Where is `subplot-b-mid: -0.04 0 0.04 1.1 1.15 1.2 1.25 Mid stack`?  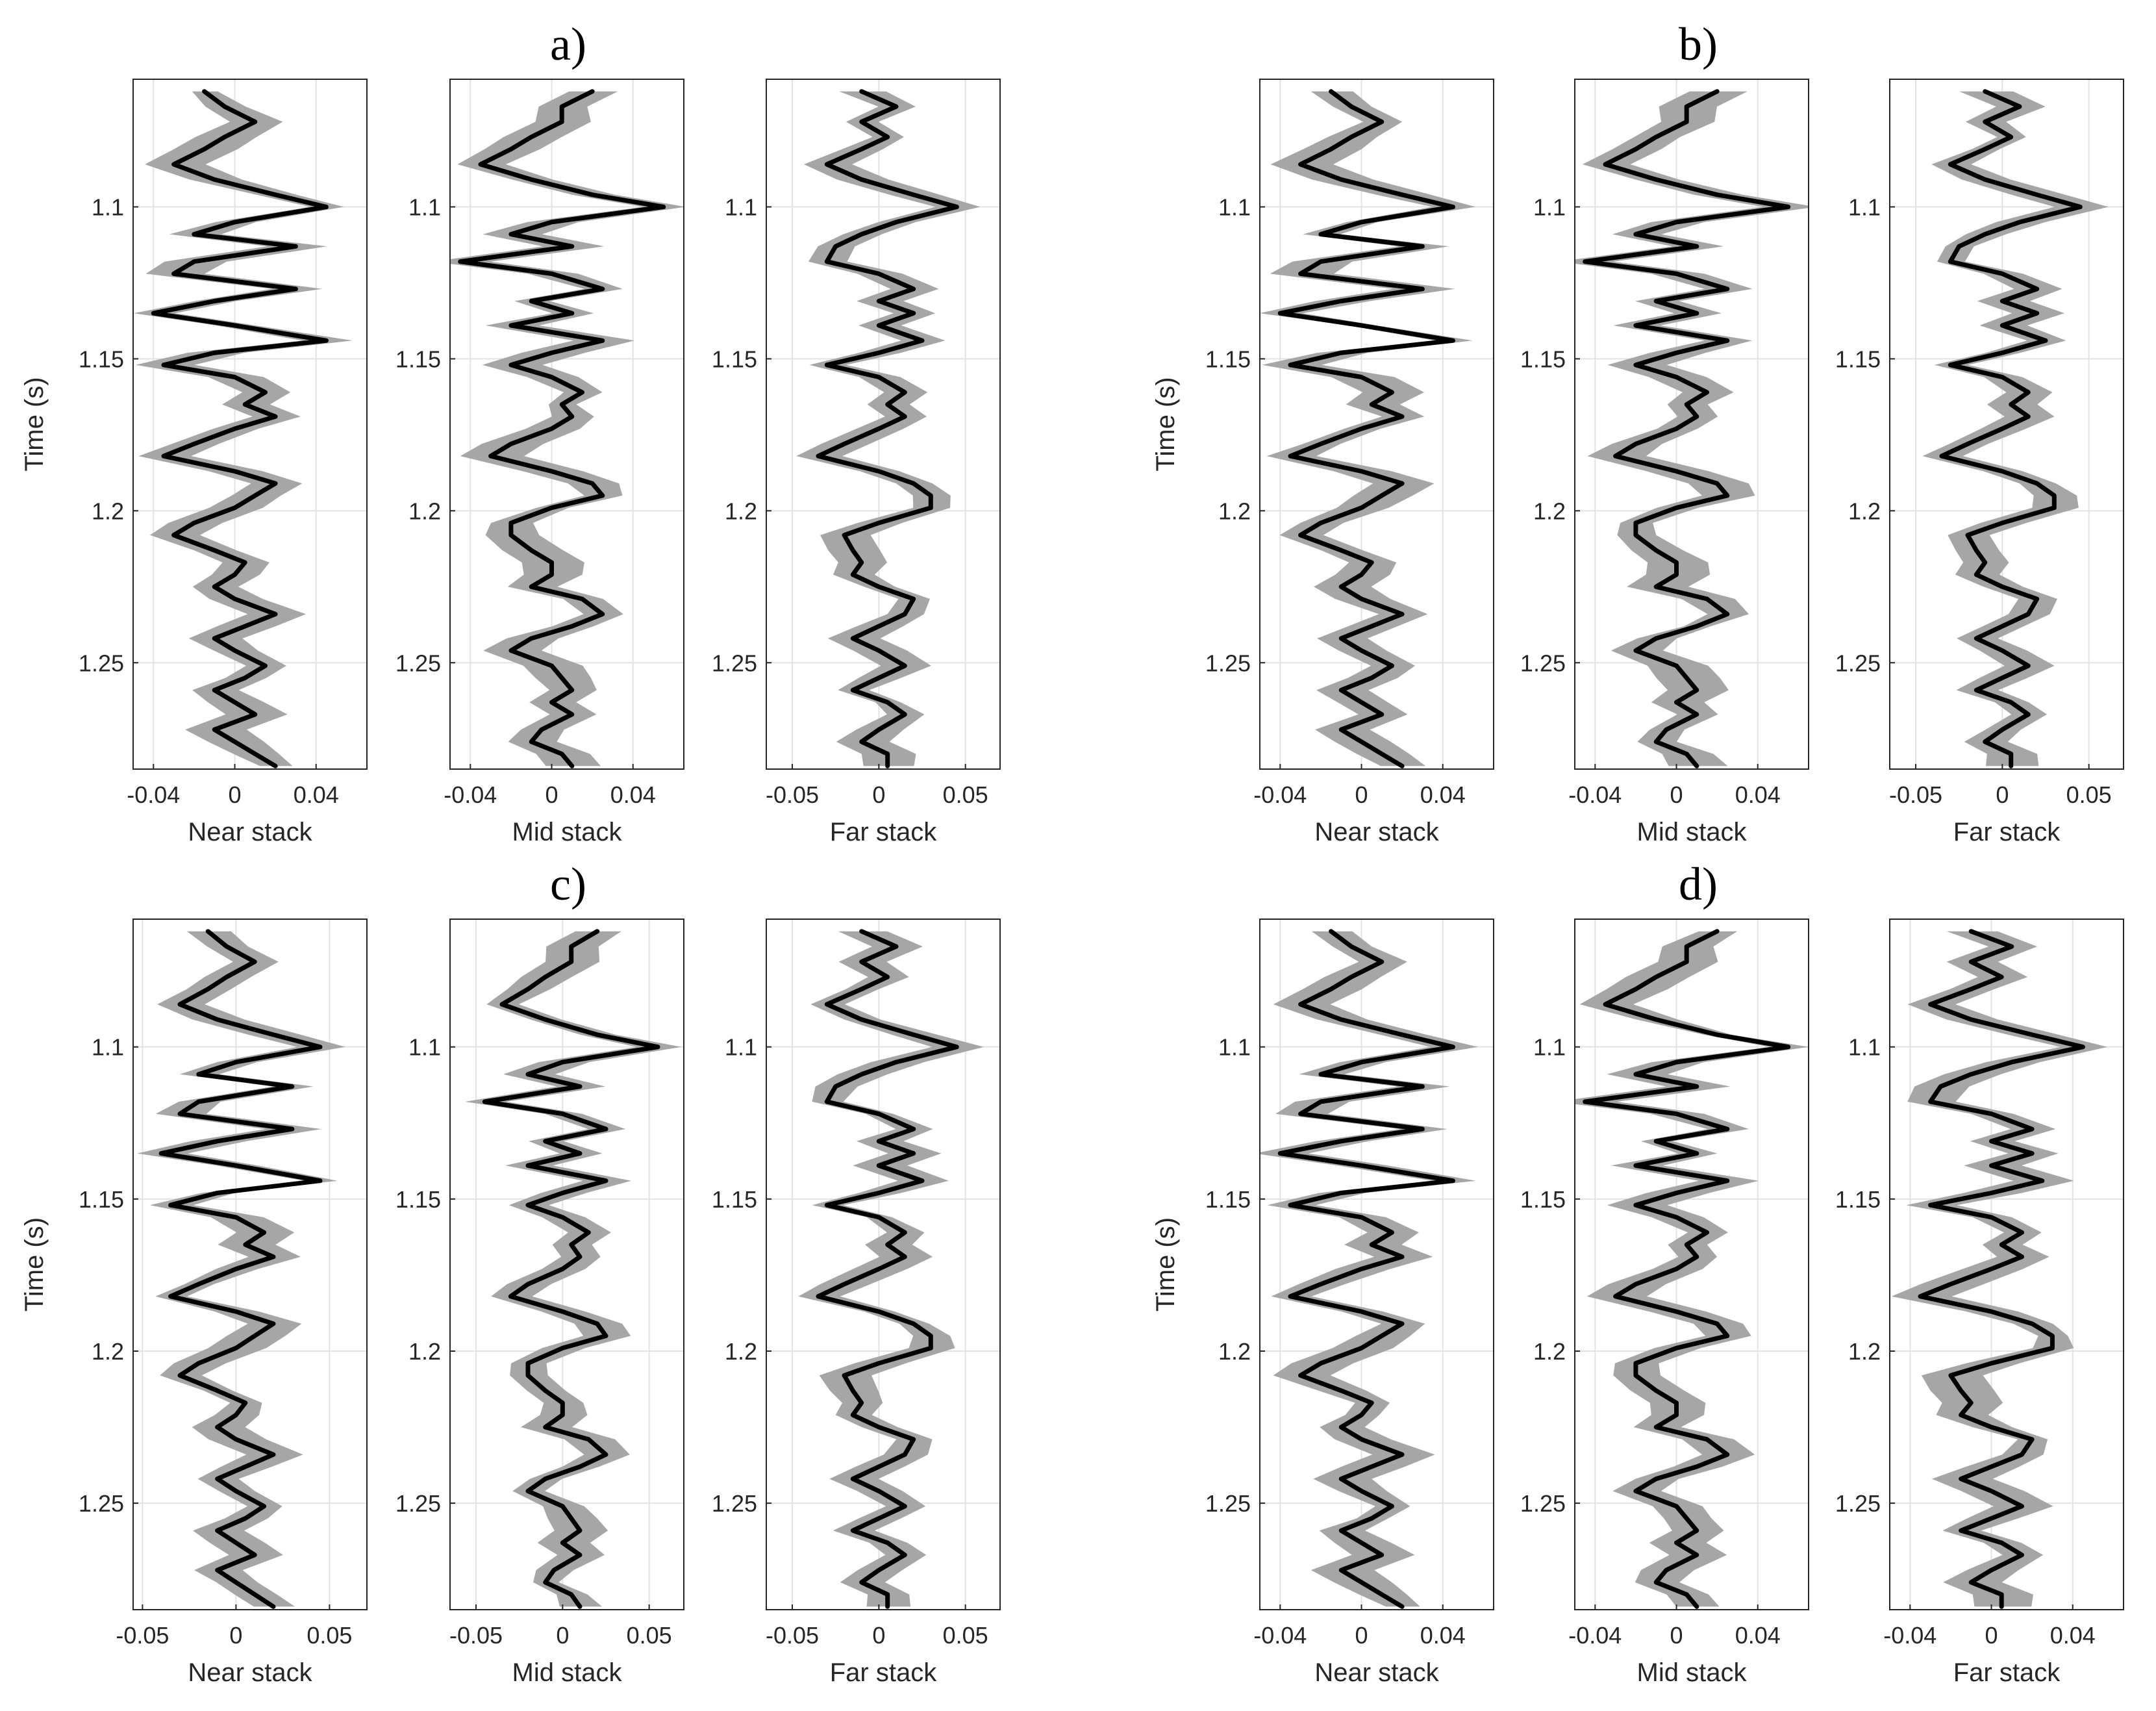 subplot-b-mid: -0.04 0 0.04 1.1 1.15 1.2 1.25 Mid stack is located at coordinates (1664, 463).